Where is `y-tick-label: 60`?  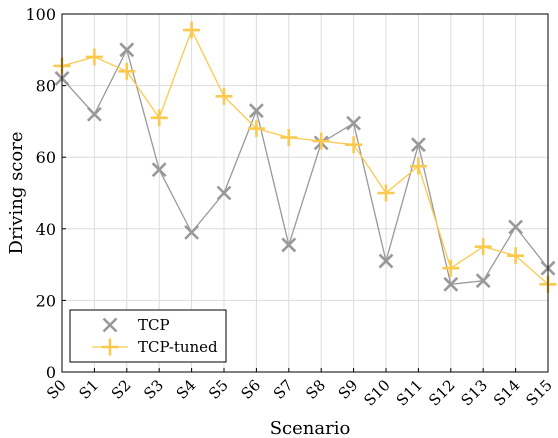
y-tick-label: 60 is located at coordinates (46, 157).